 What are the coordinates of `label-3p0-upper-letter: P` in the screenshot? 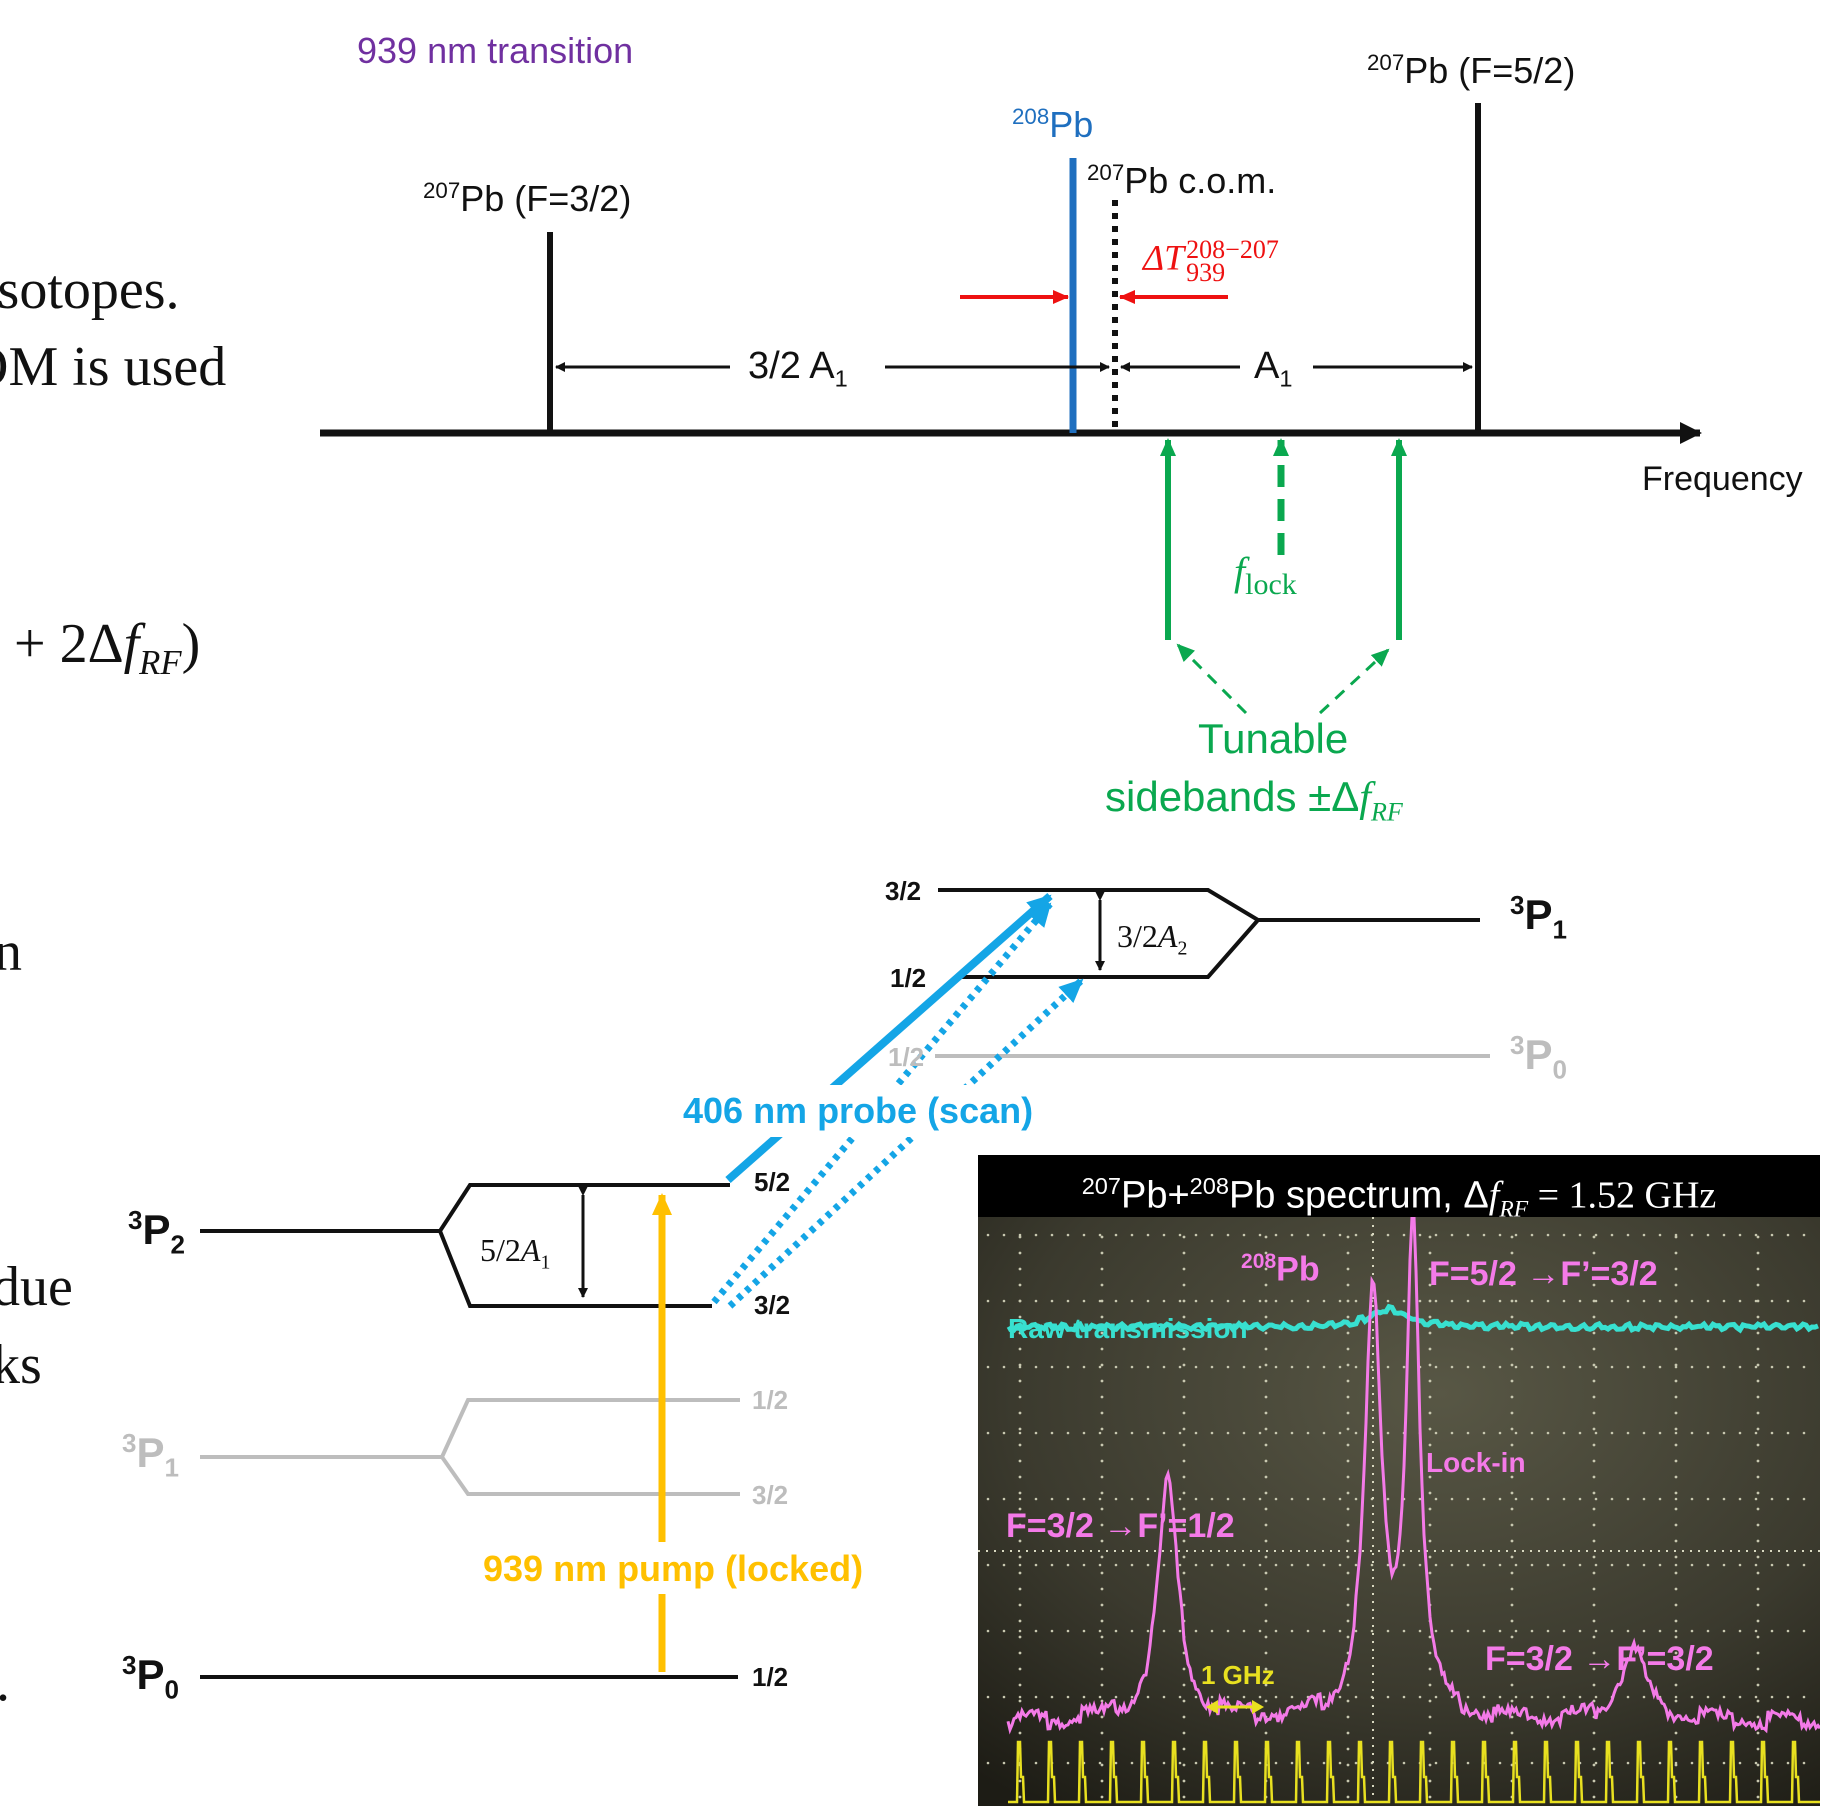 It's located at (1538, 1054).